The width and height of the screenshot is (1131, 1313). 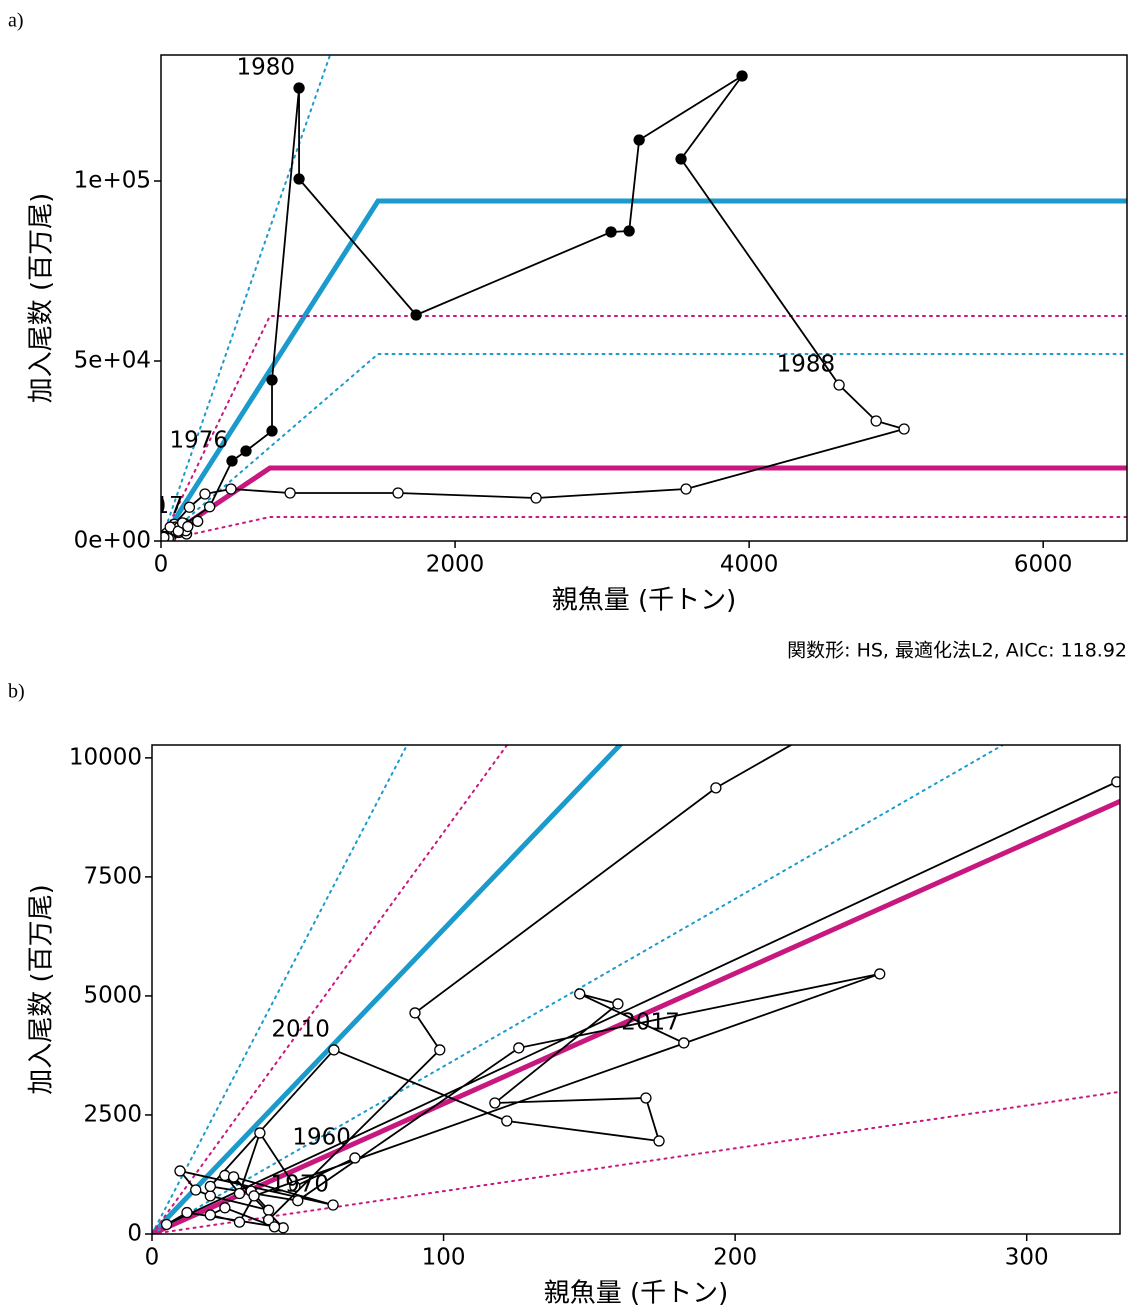 I want to click on y-tick-label: 10000, so click(x=105, y=757).